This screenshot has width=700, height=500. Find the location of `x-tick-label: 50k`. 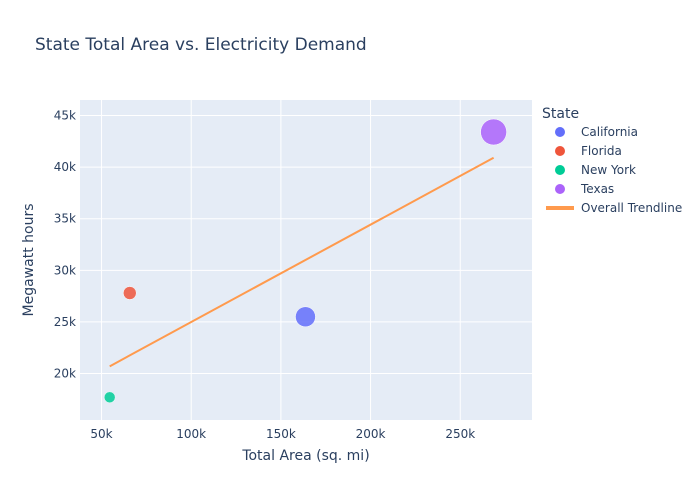

x-tick-label: 50k is located at coordinates (101, 434).